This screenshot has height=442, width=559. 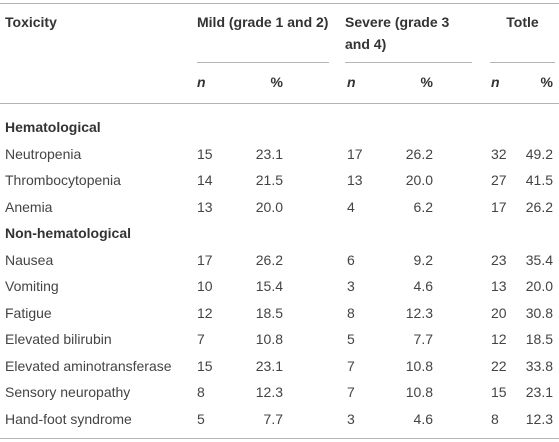 What do you see at coordinates (269, 180) in the screenshot?
I see `cell: 21.5` at bounding box center [269, 180].